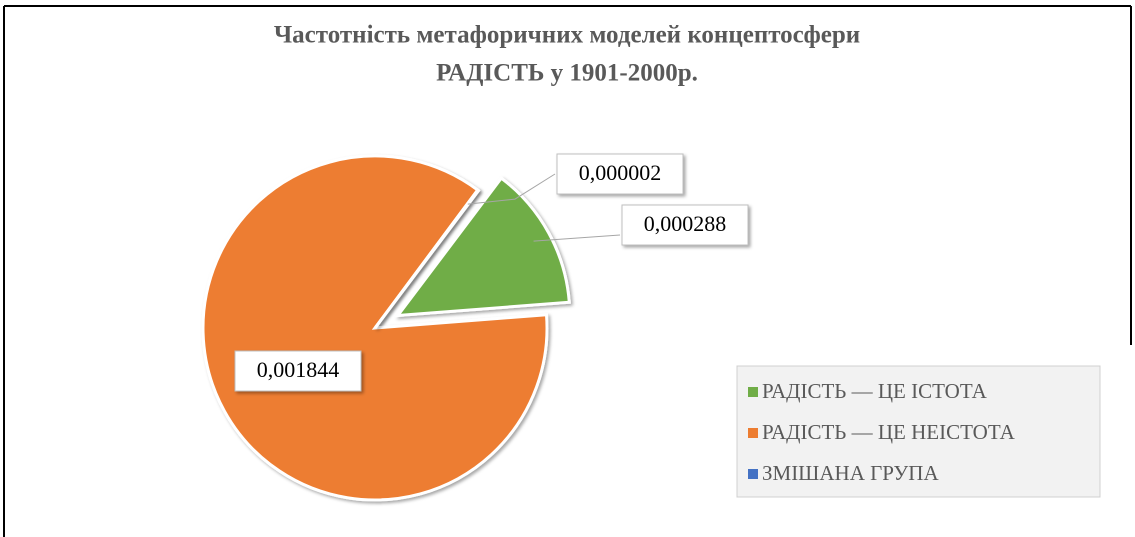  I want to click on legend-box, so click(918, 431).